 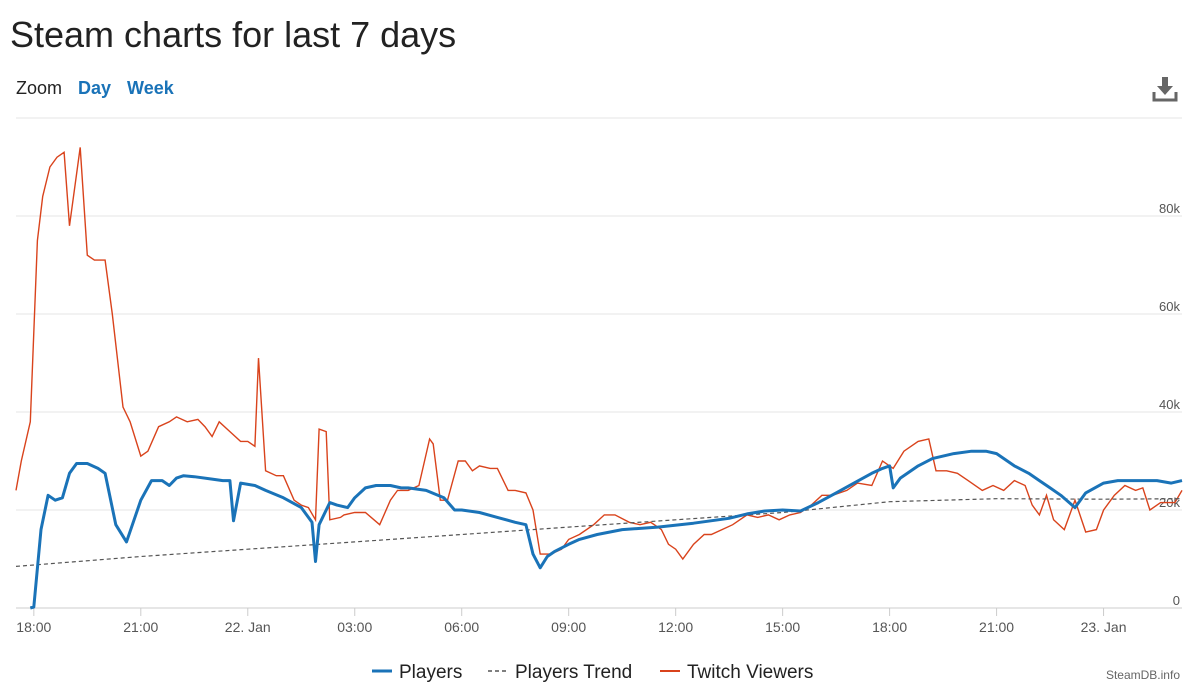 What do you see at coordinates (1169, 306) in the screenshot?
I see `y-tick-label: 60k` at bounding box center [1169, 306].